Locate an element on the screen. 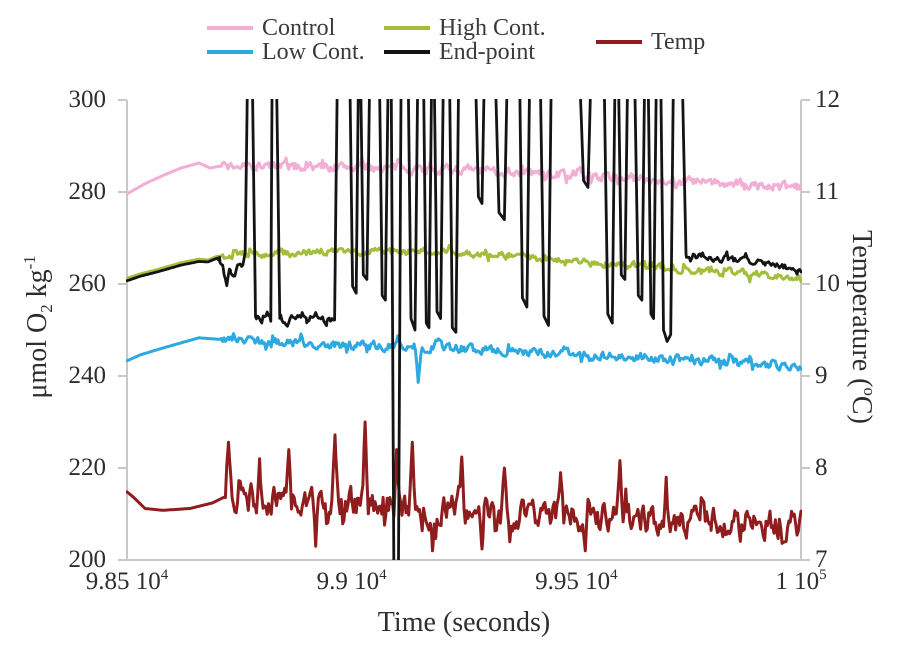  legend-item-end-point: End-point is located at coordinates (459, 52).